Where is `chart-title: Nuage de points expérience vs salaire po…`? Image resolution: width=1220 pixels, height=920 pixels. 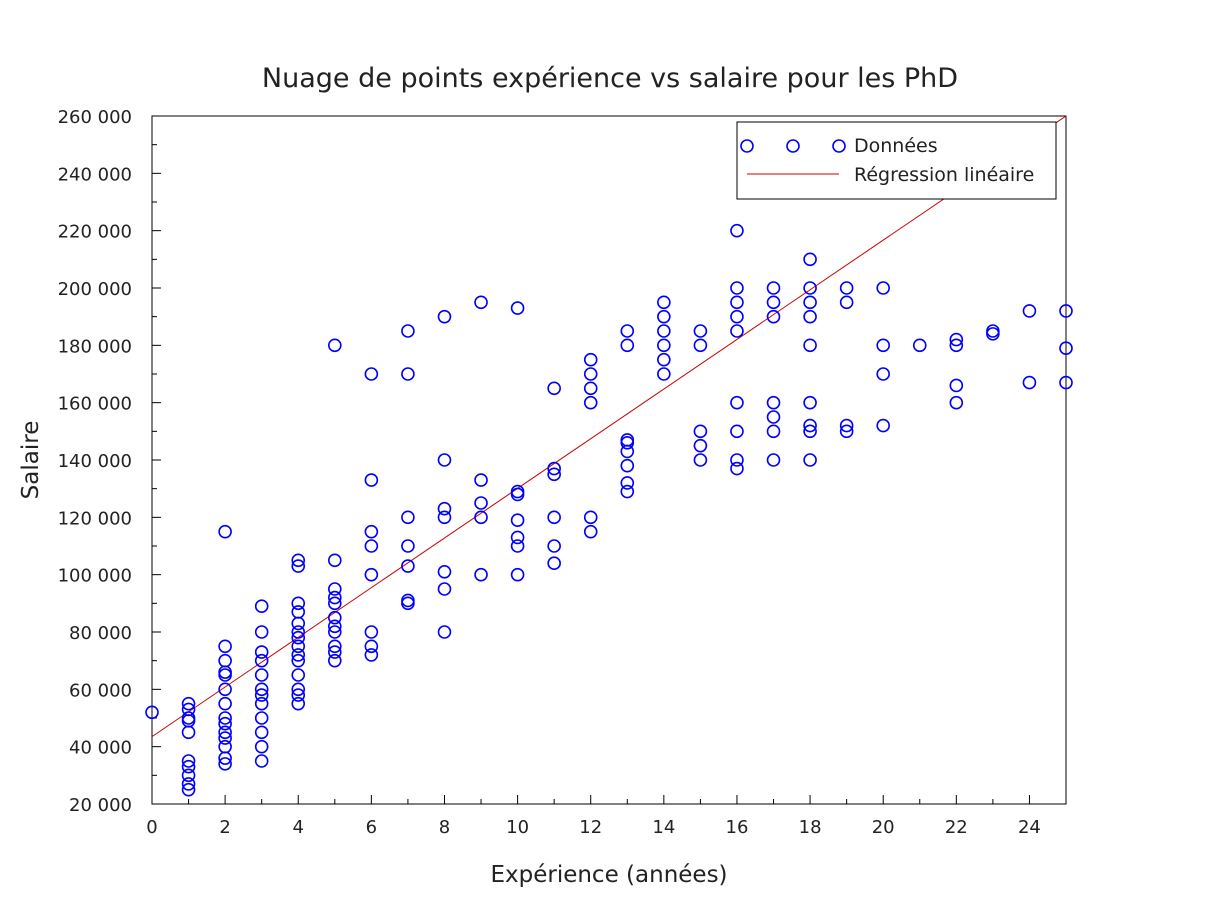 chart-title: Nuage de points expérience vs salaire po… is located at coordinates (610, 78).